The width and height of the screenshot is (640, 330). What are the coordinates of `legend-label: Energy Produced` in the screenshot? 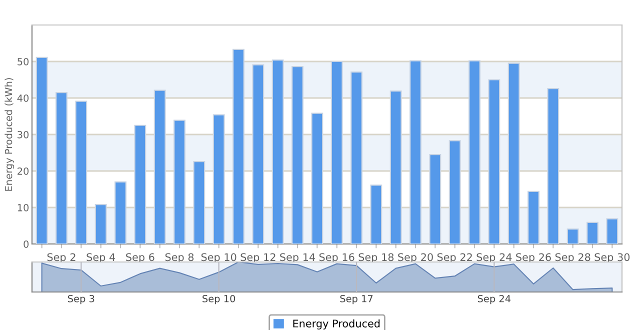 It's located at (336, 324).